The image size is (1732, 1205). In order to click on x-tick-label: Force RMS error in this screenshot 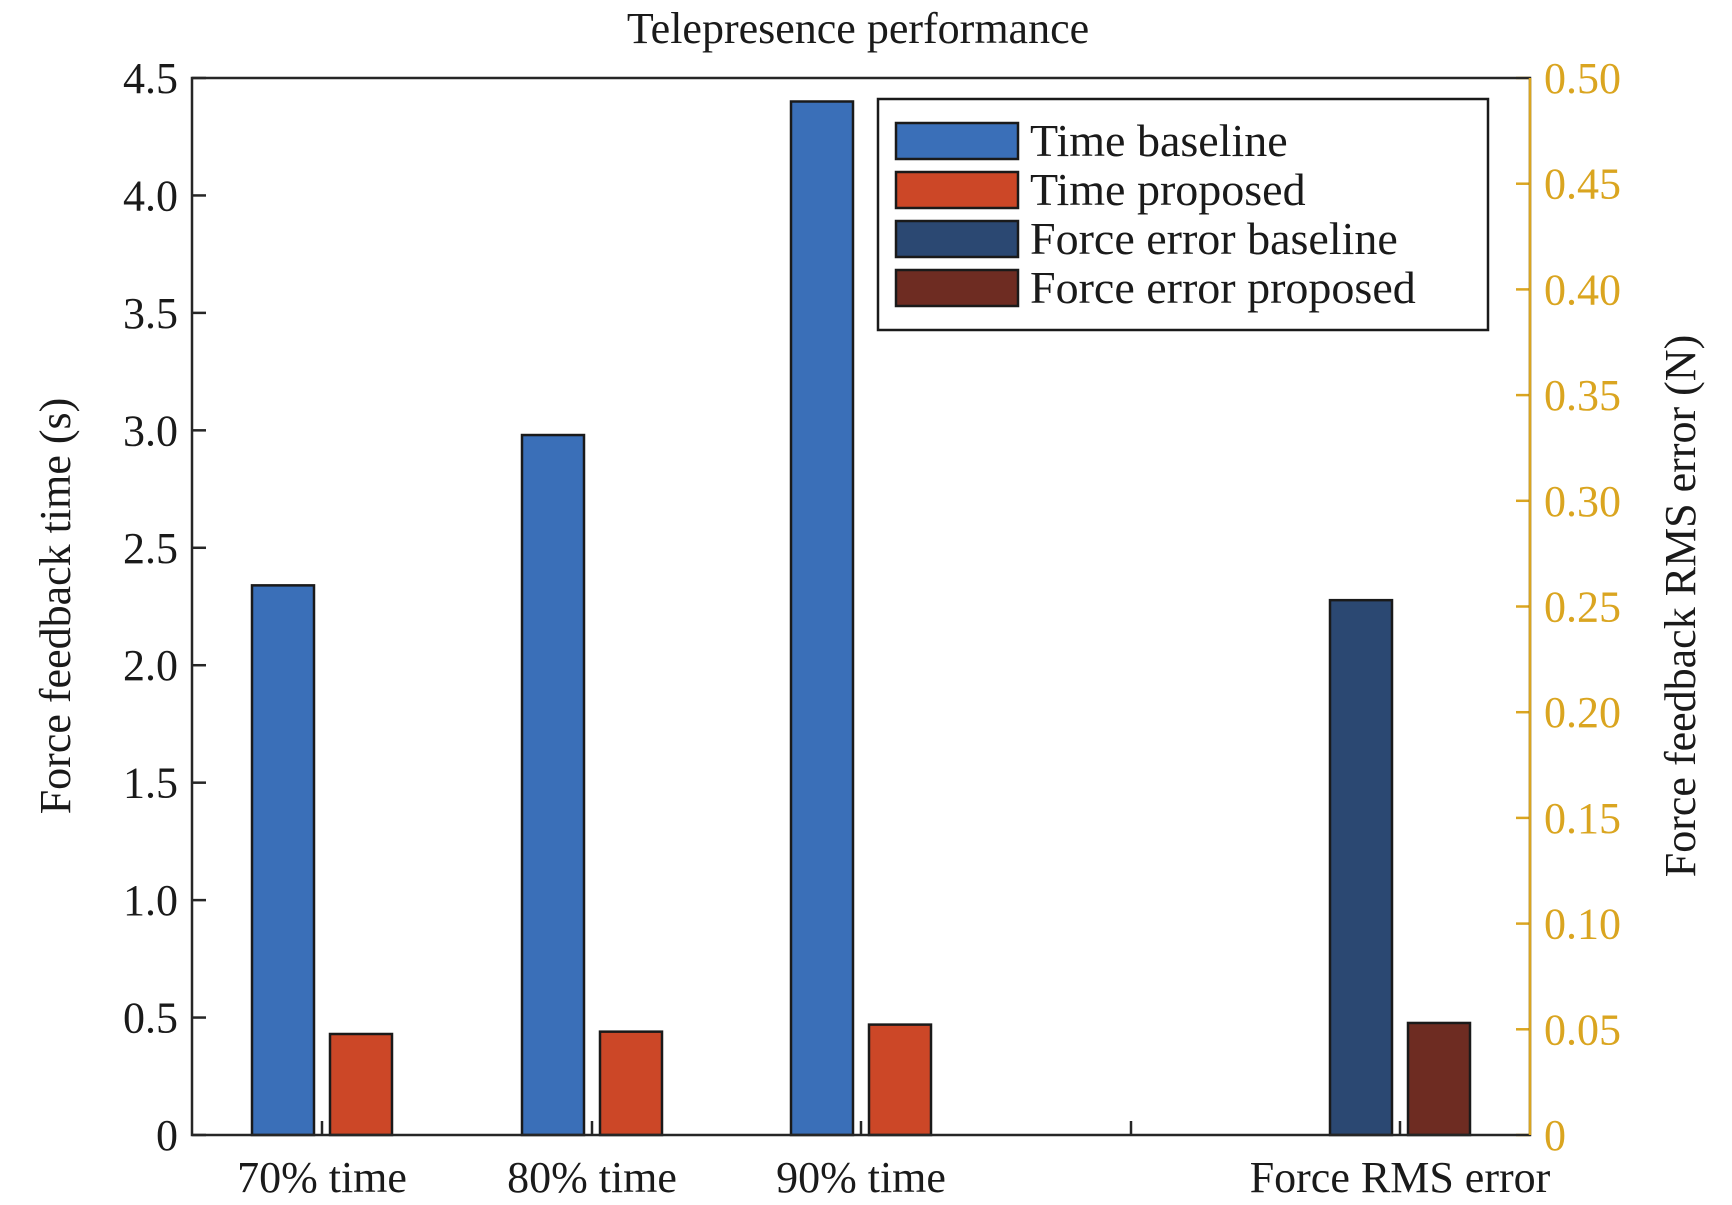, I will do `click(1400, 1177)`.